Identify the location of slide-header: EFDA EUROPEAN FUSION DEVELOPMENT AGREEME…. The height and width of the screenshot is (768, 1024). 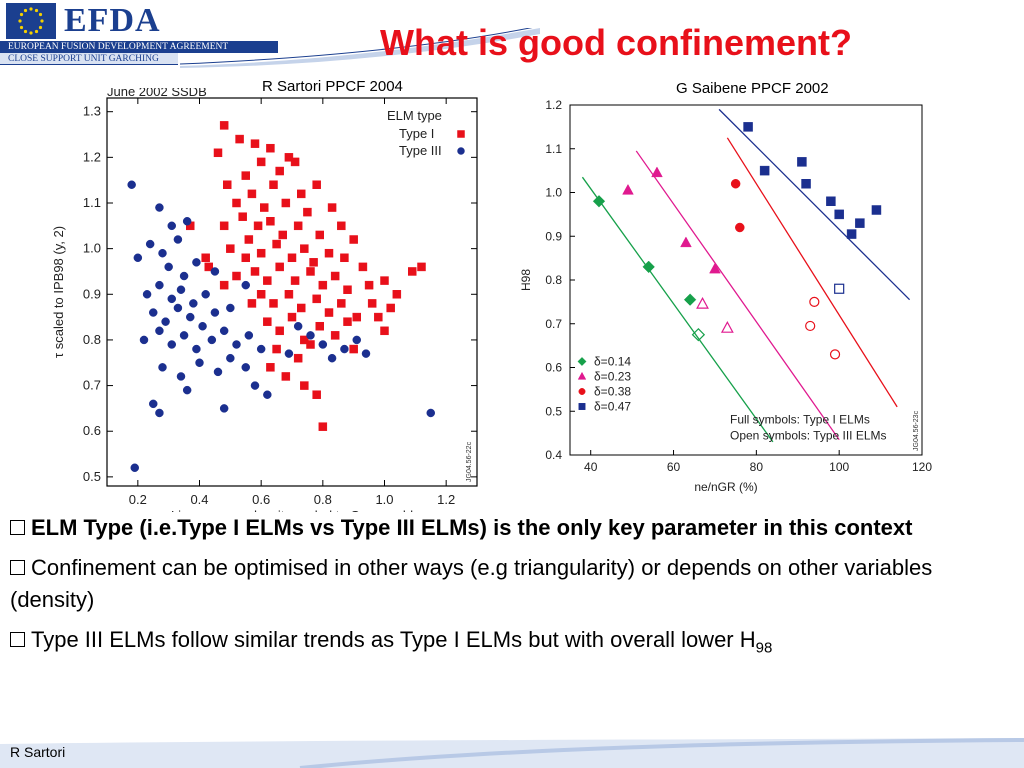
(512, 35).